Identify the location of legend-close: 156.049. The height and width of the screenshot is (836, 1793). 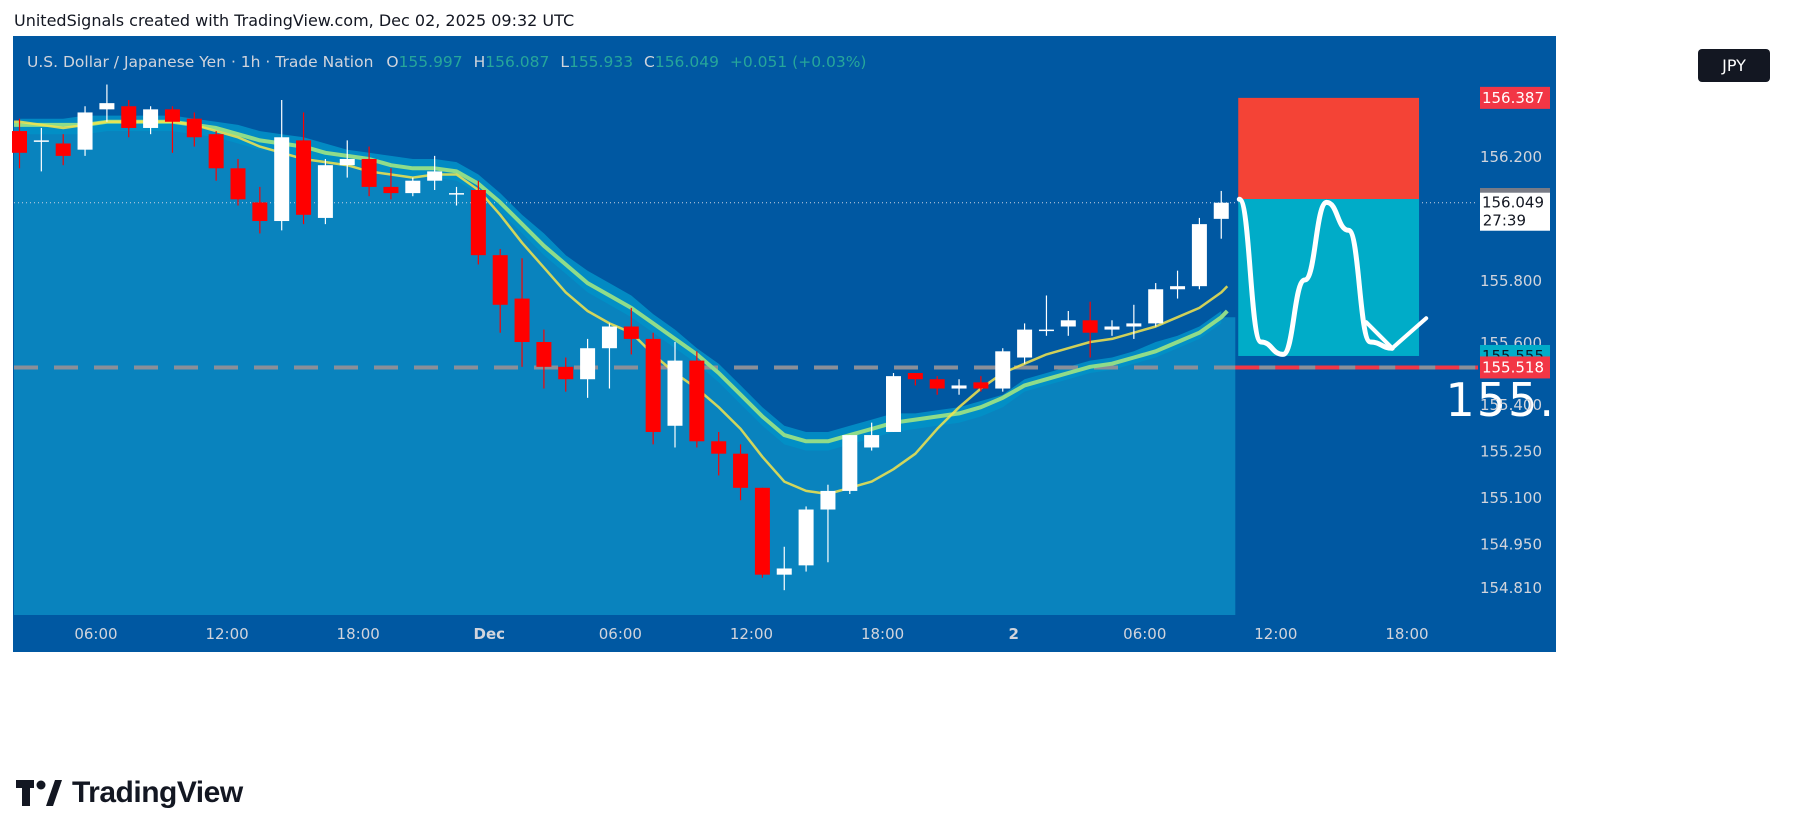
(686, 62).